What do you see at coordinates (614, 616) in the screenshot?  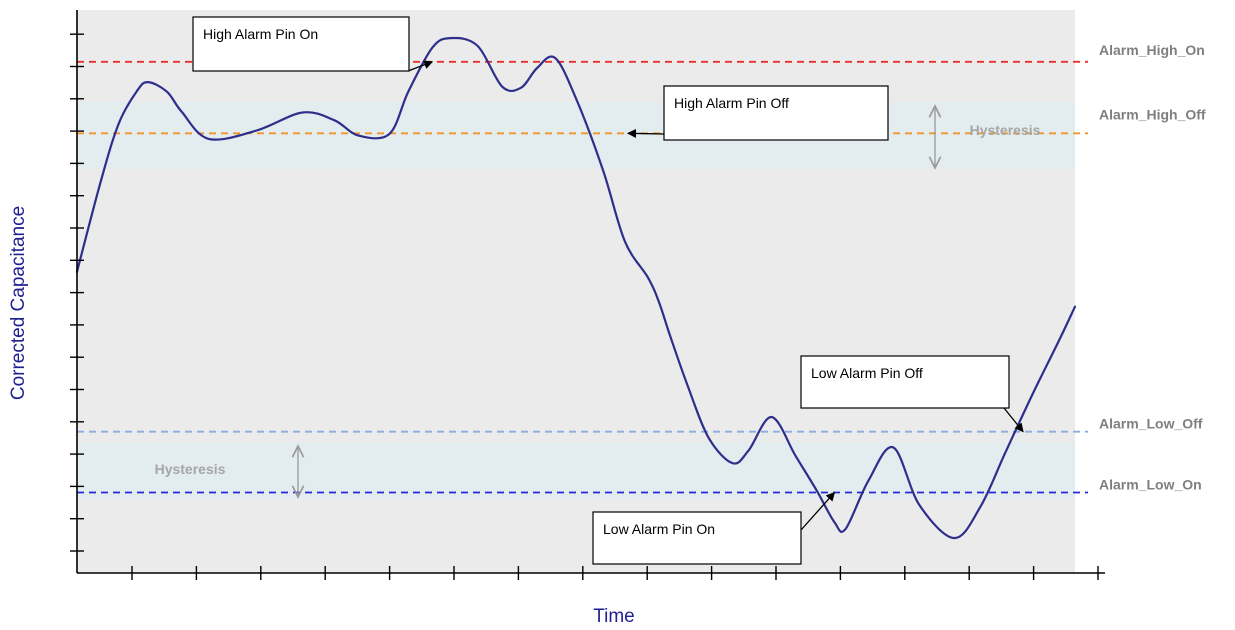 I see `x-axis-title: Time` at bounding box center [614, 616].